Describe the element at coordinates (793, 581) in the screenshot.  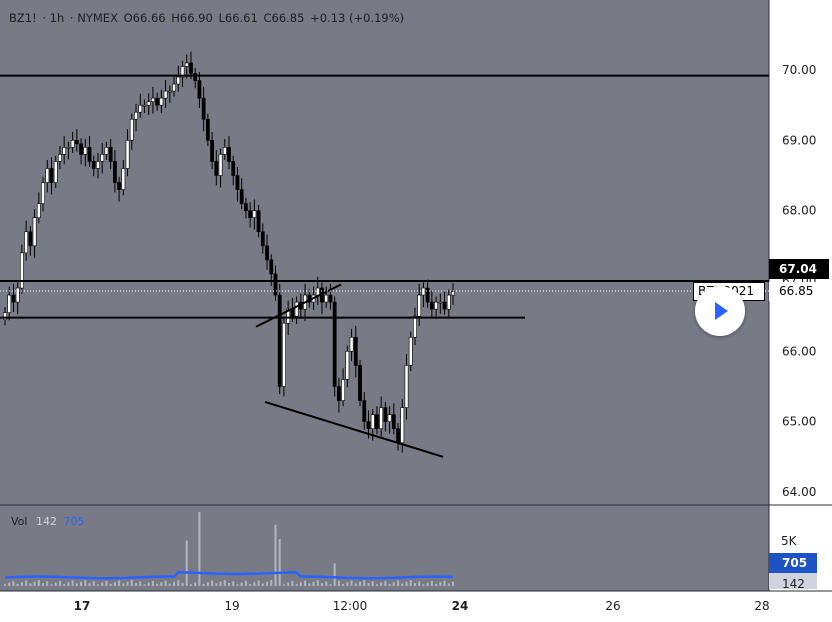
I see `volume-last-tag: 142` at that location.